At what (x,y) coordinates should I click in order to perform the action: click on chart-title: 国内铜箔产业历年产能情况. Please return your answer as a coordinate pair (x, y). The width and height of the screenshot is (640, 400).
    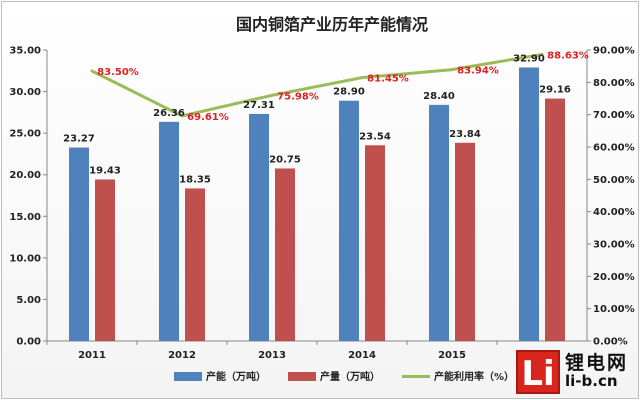
    Looking at the image, I should click on (332, 24).